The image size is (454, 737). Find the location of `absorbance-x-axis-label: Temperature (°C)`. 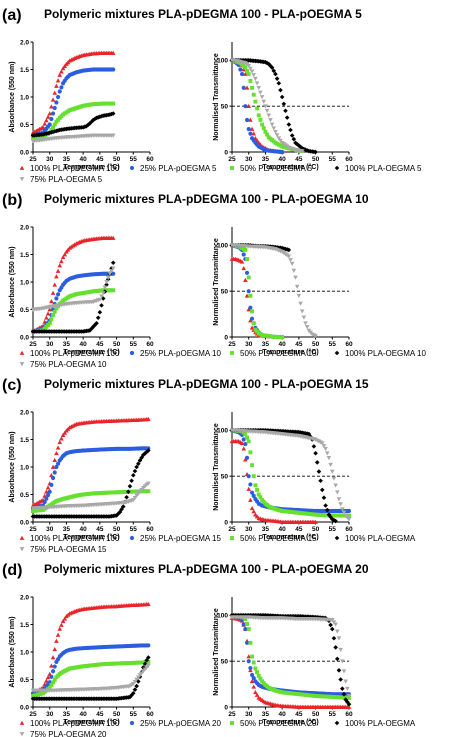

absorbance-x-axis-label: Temperature (°C) is located at coordinates (91, 352).